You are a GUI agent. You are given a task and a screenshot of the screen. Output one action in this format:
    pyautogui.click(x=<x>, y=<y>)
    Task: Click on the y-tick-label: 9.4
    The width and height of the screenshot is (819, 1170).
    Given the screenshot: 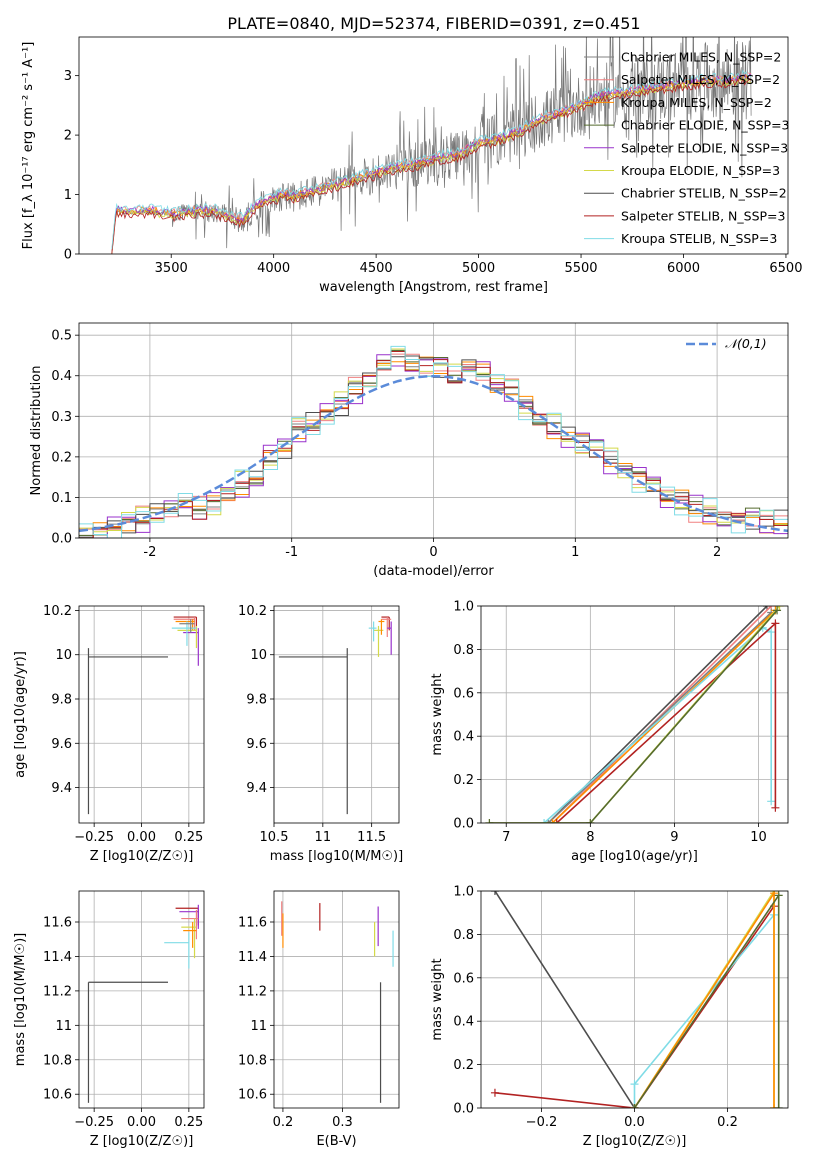 What is the action you would take?
    pyautogui.click(x=61, y=788)
    